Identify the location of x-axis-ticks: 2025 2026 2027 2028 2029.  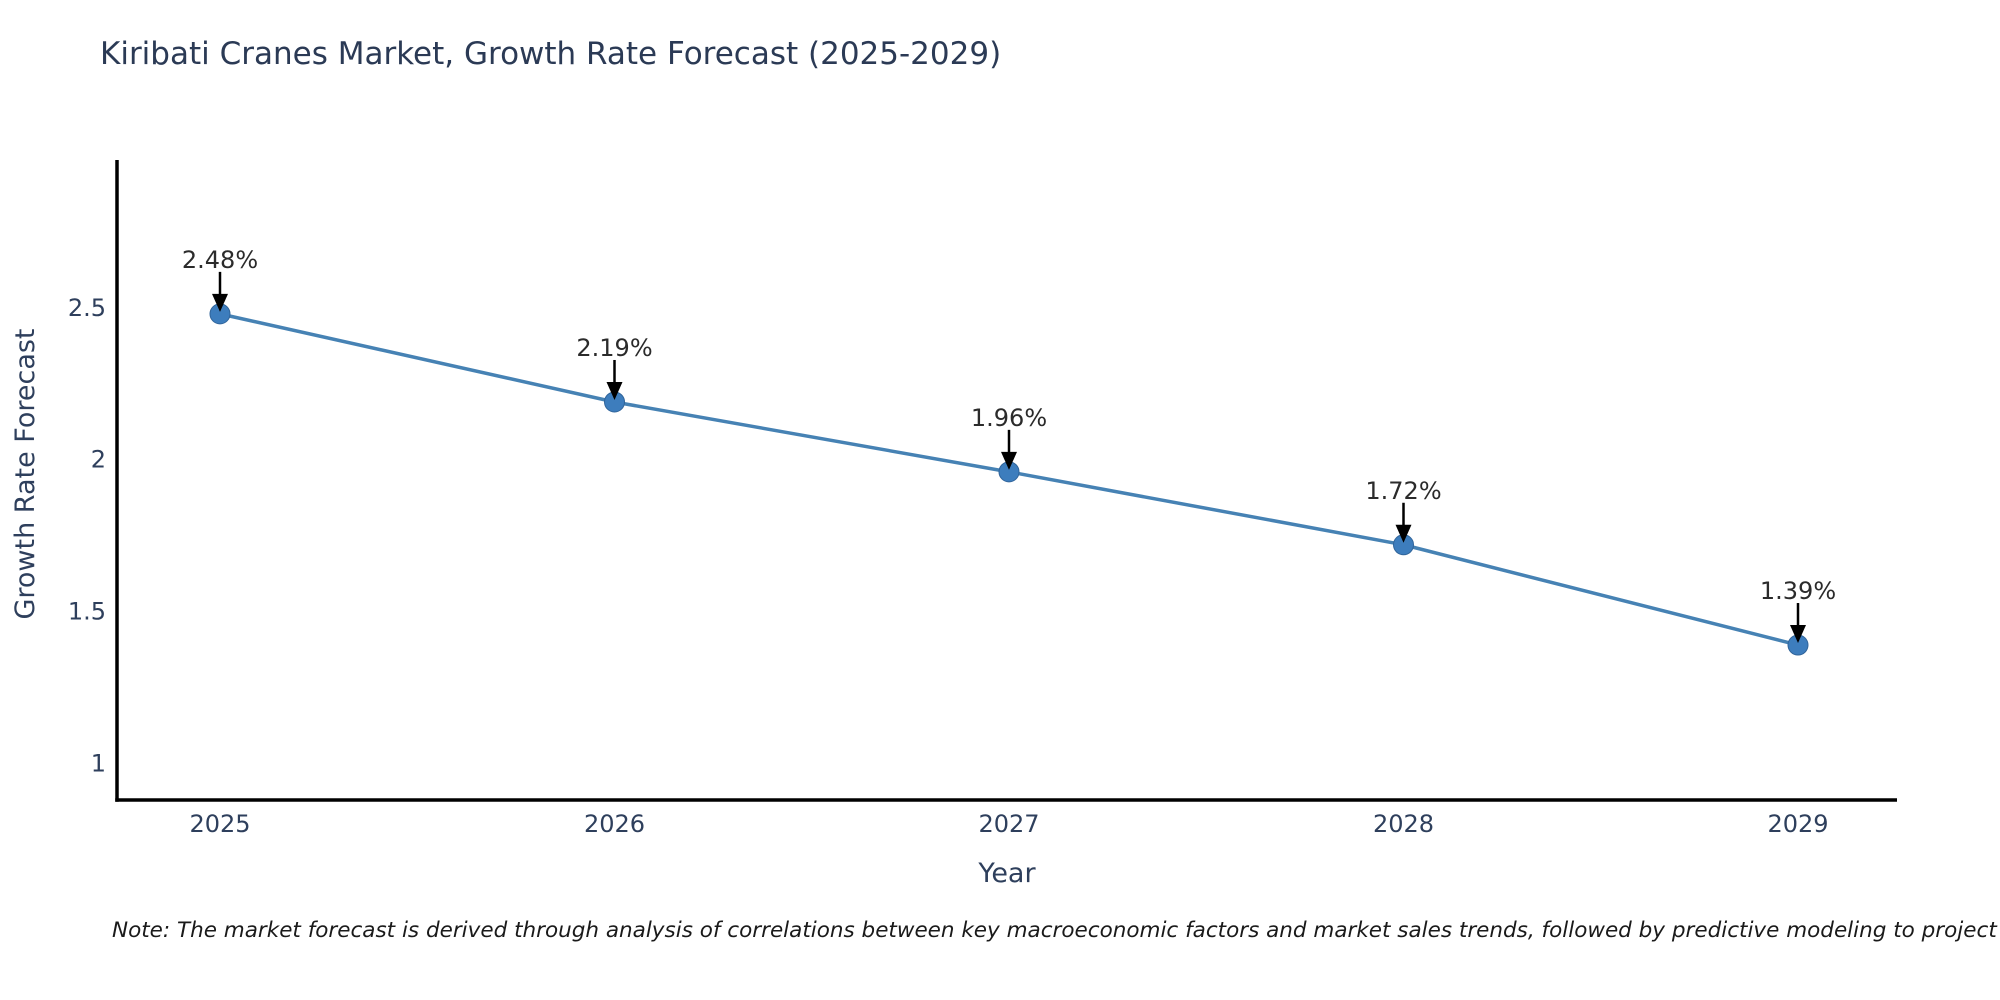
(1008, 824).